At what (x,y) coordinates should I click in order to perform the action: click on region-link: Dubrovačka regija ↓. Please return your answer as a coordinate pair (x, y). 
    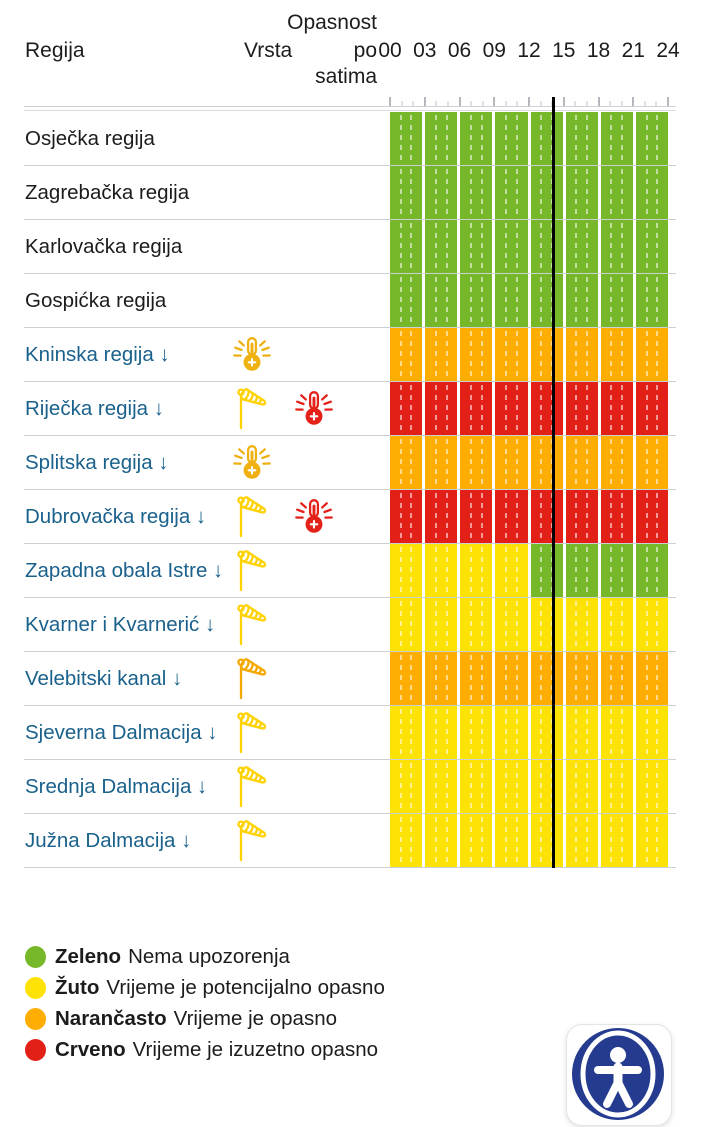
    Looking at the image, I should click on (116, 516).